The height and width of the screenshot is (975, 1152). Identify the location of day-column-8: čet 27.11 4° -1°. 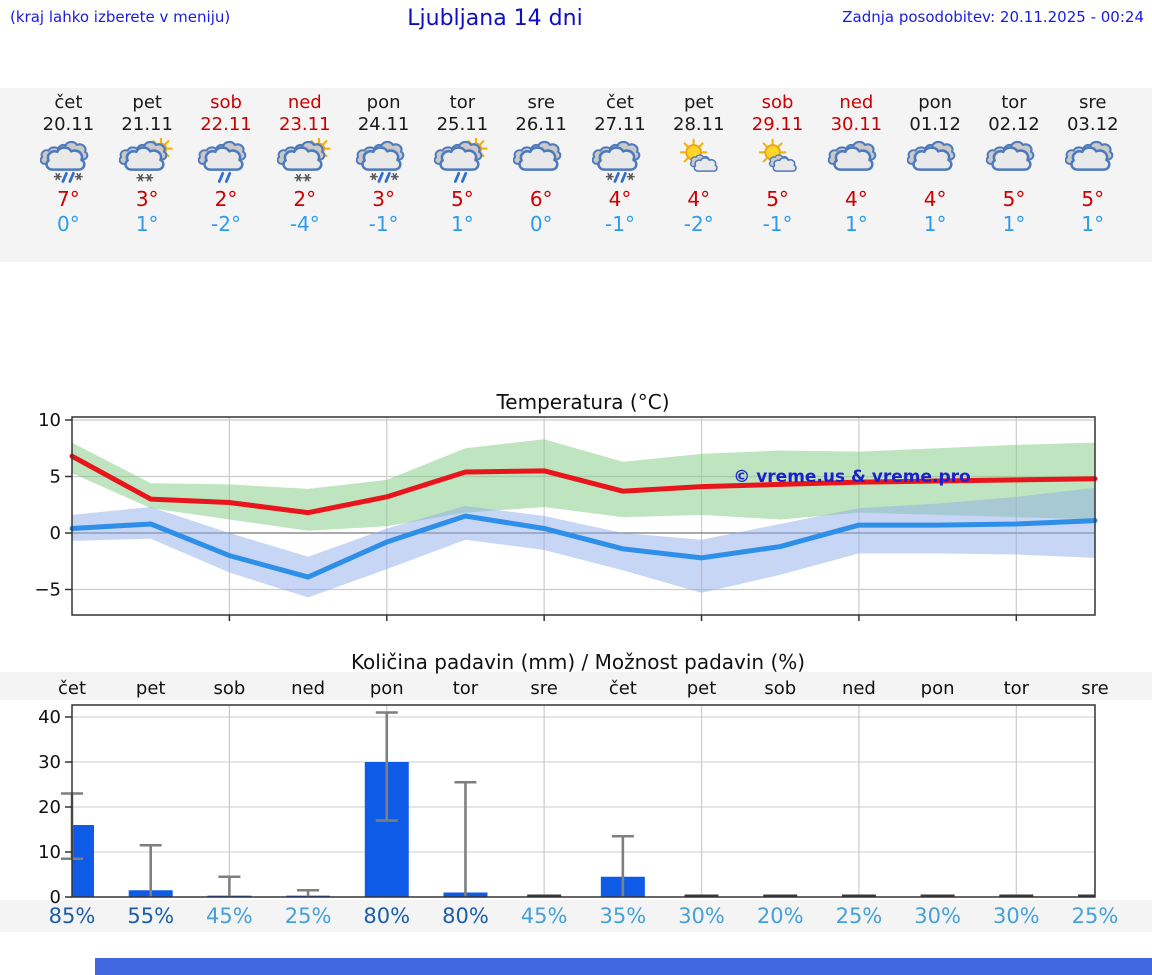
(620, 175).